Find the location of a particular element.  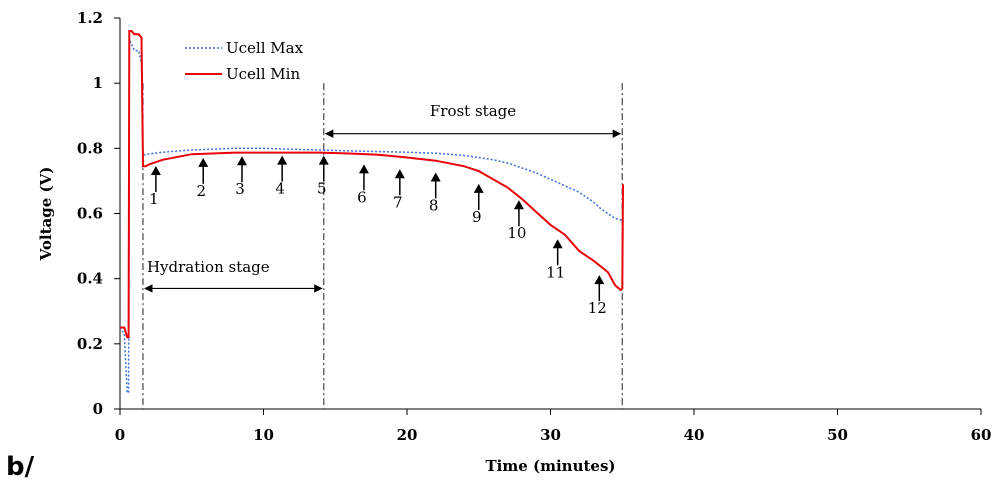

stage-label: Frost stage is located at coordinates (473, 111).